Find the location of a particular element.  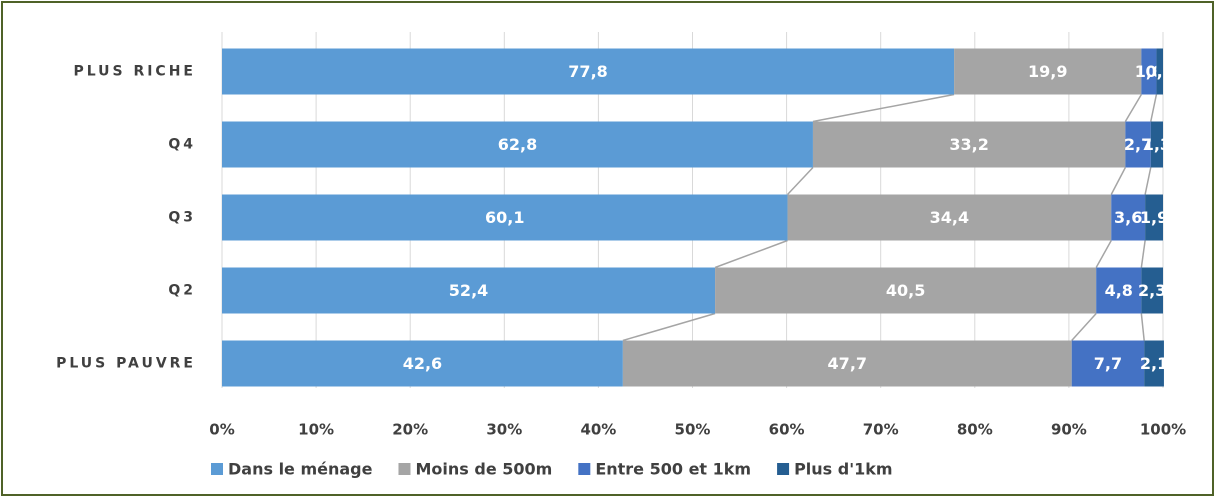

value-label: 1,9 is located at coordinates (1154, 217).